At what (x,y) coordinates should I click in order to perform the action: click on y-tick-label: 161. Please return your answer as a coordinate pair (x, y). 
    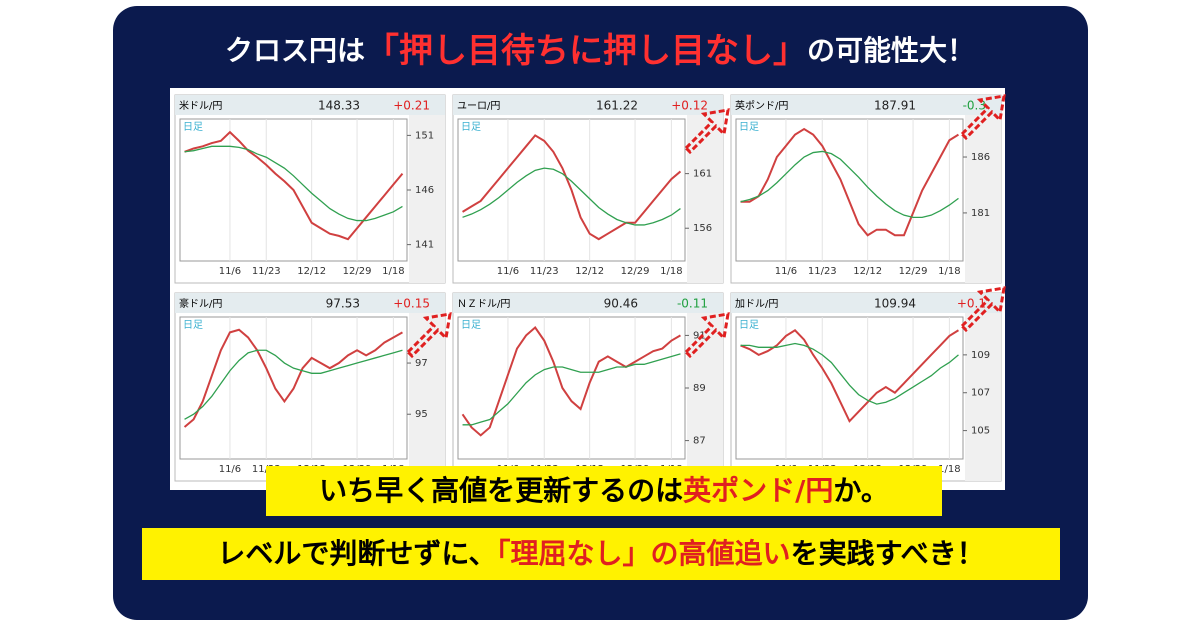
    Looking at the image, I should click on (702, 174).